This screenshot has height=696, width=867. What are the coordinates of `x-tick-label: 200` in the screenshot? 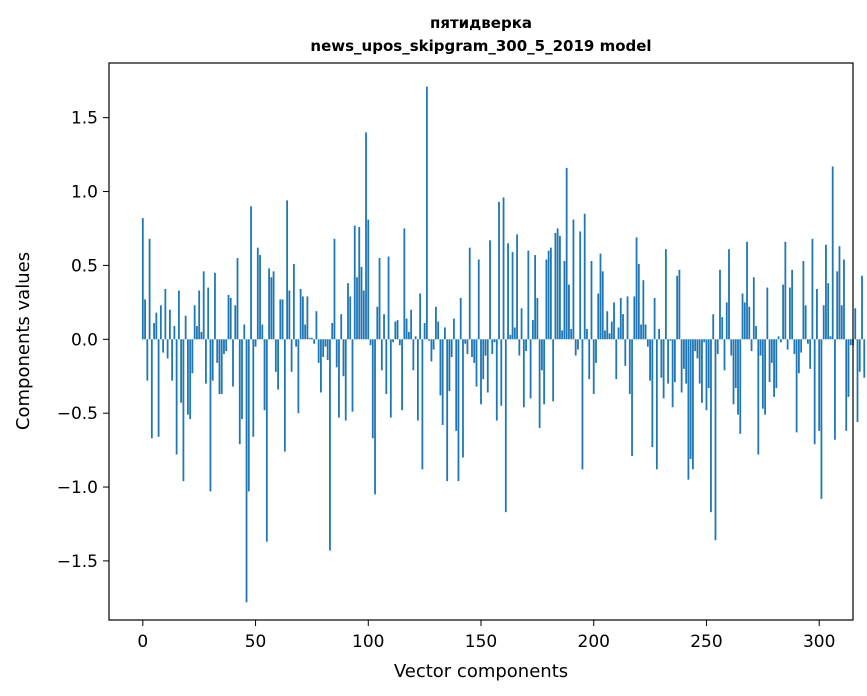 It's located at (594, 642).